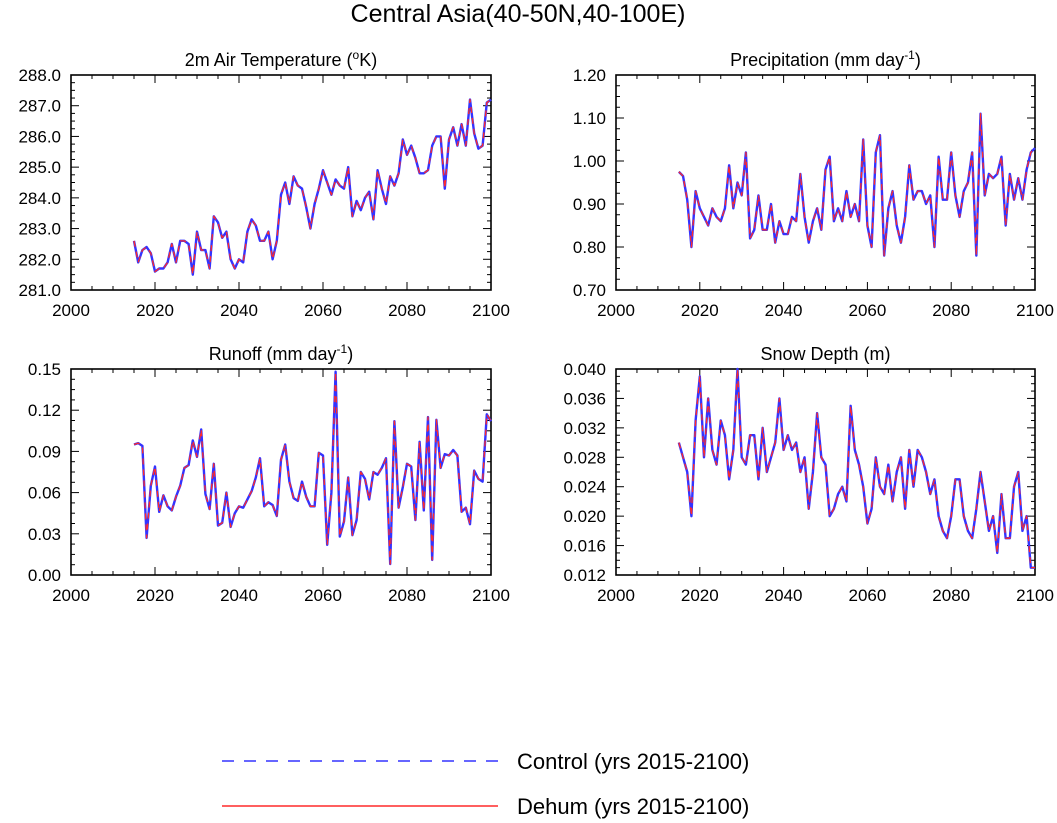 Image resolution: width=1057 pixels, height=823 pixels. I want to click on precipitation-xtick-label: 2080, so click(951, 310).